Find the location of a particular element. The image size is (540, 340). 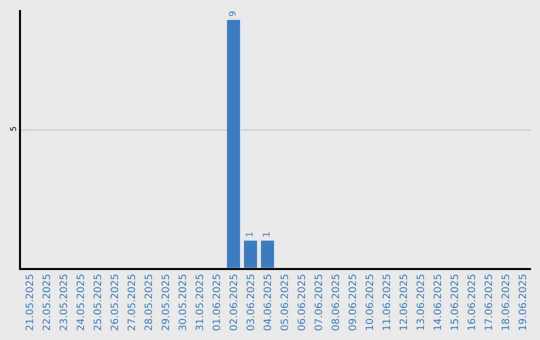

x-tick-label: 12.06.2025 is located at coordinates (404, 303).